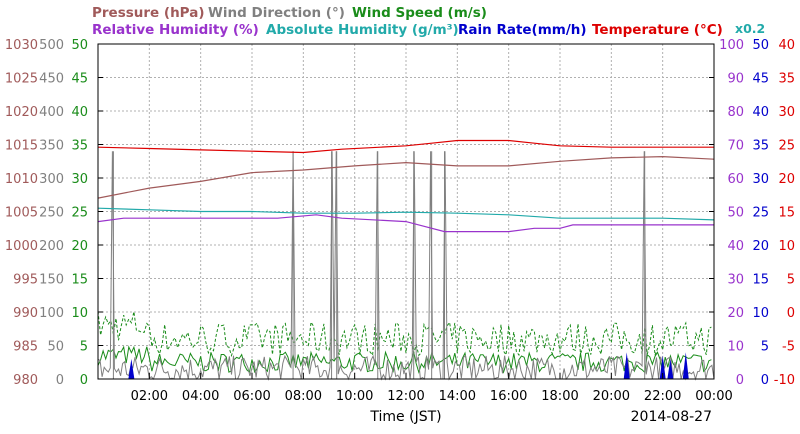  What do you see at coordinates (251, 396) in the screenshot?
I see `x-tick-label: 06:00` at bounding box center [251, 396].